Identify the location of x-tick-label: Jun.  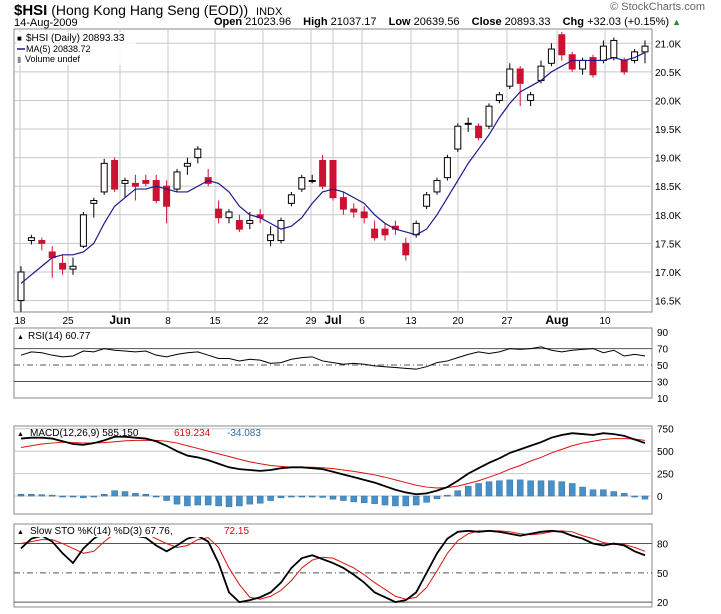
(119, 320).